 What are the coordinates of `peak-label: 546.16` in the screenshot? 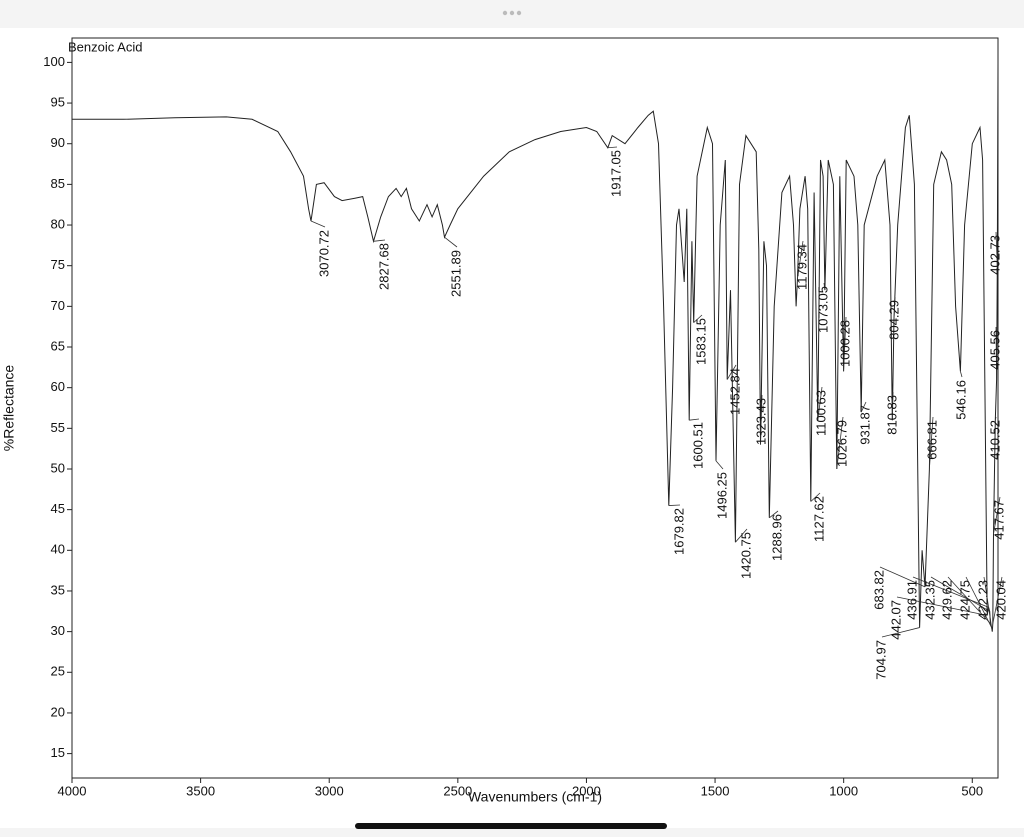 It's located at (960, 400).